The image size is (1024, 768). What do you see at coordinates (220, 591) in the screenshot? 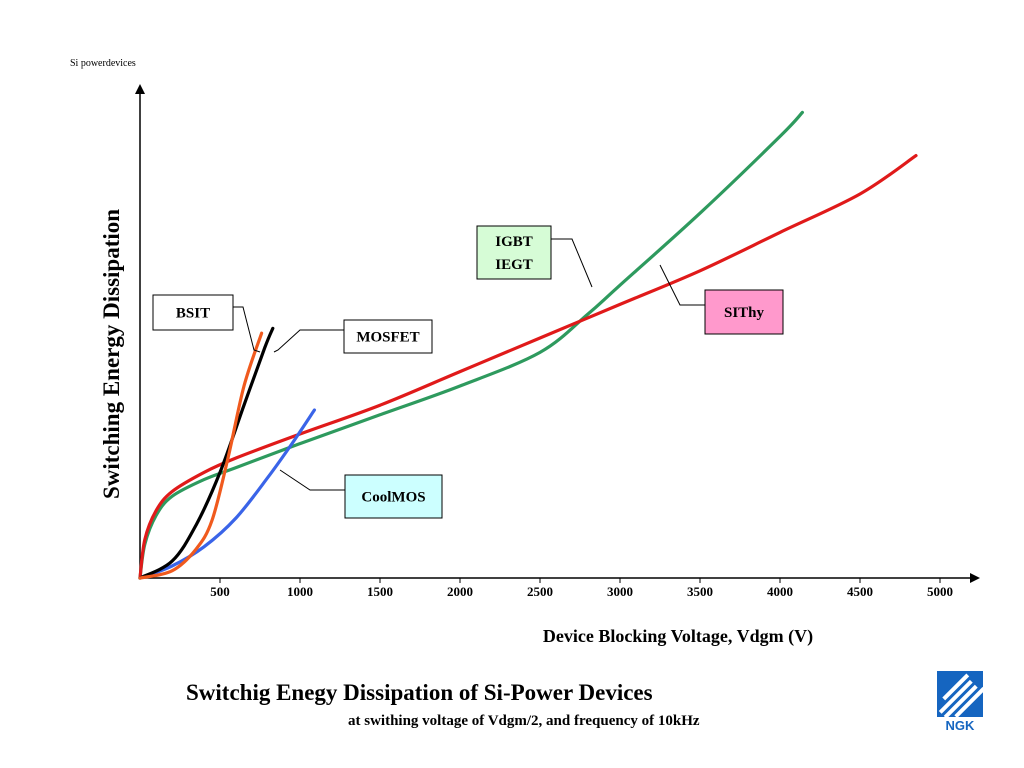
I see `x-tick-label: 500` at bounding box center [220, 591].